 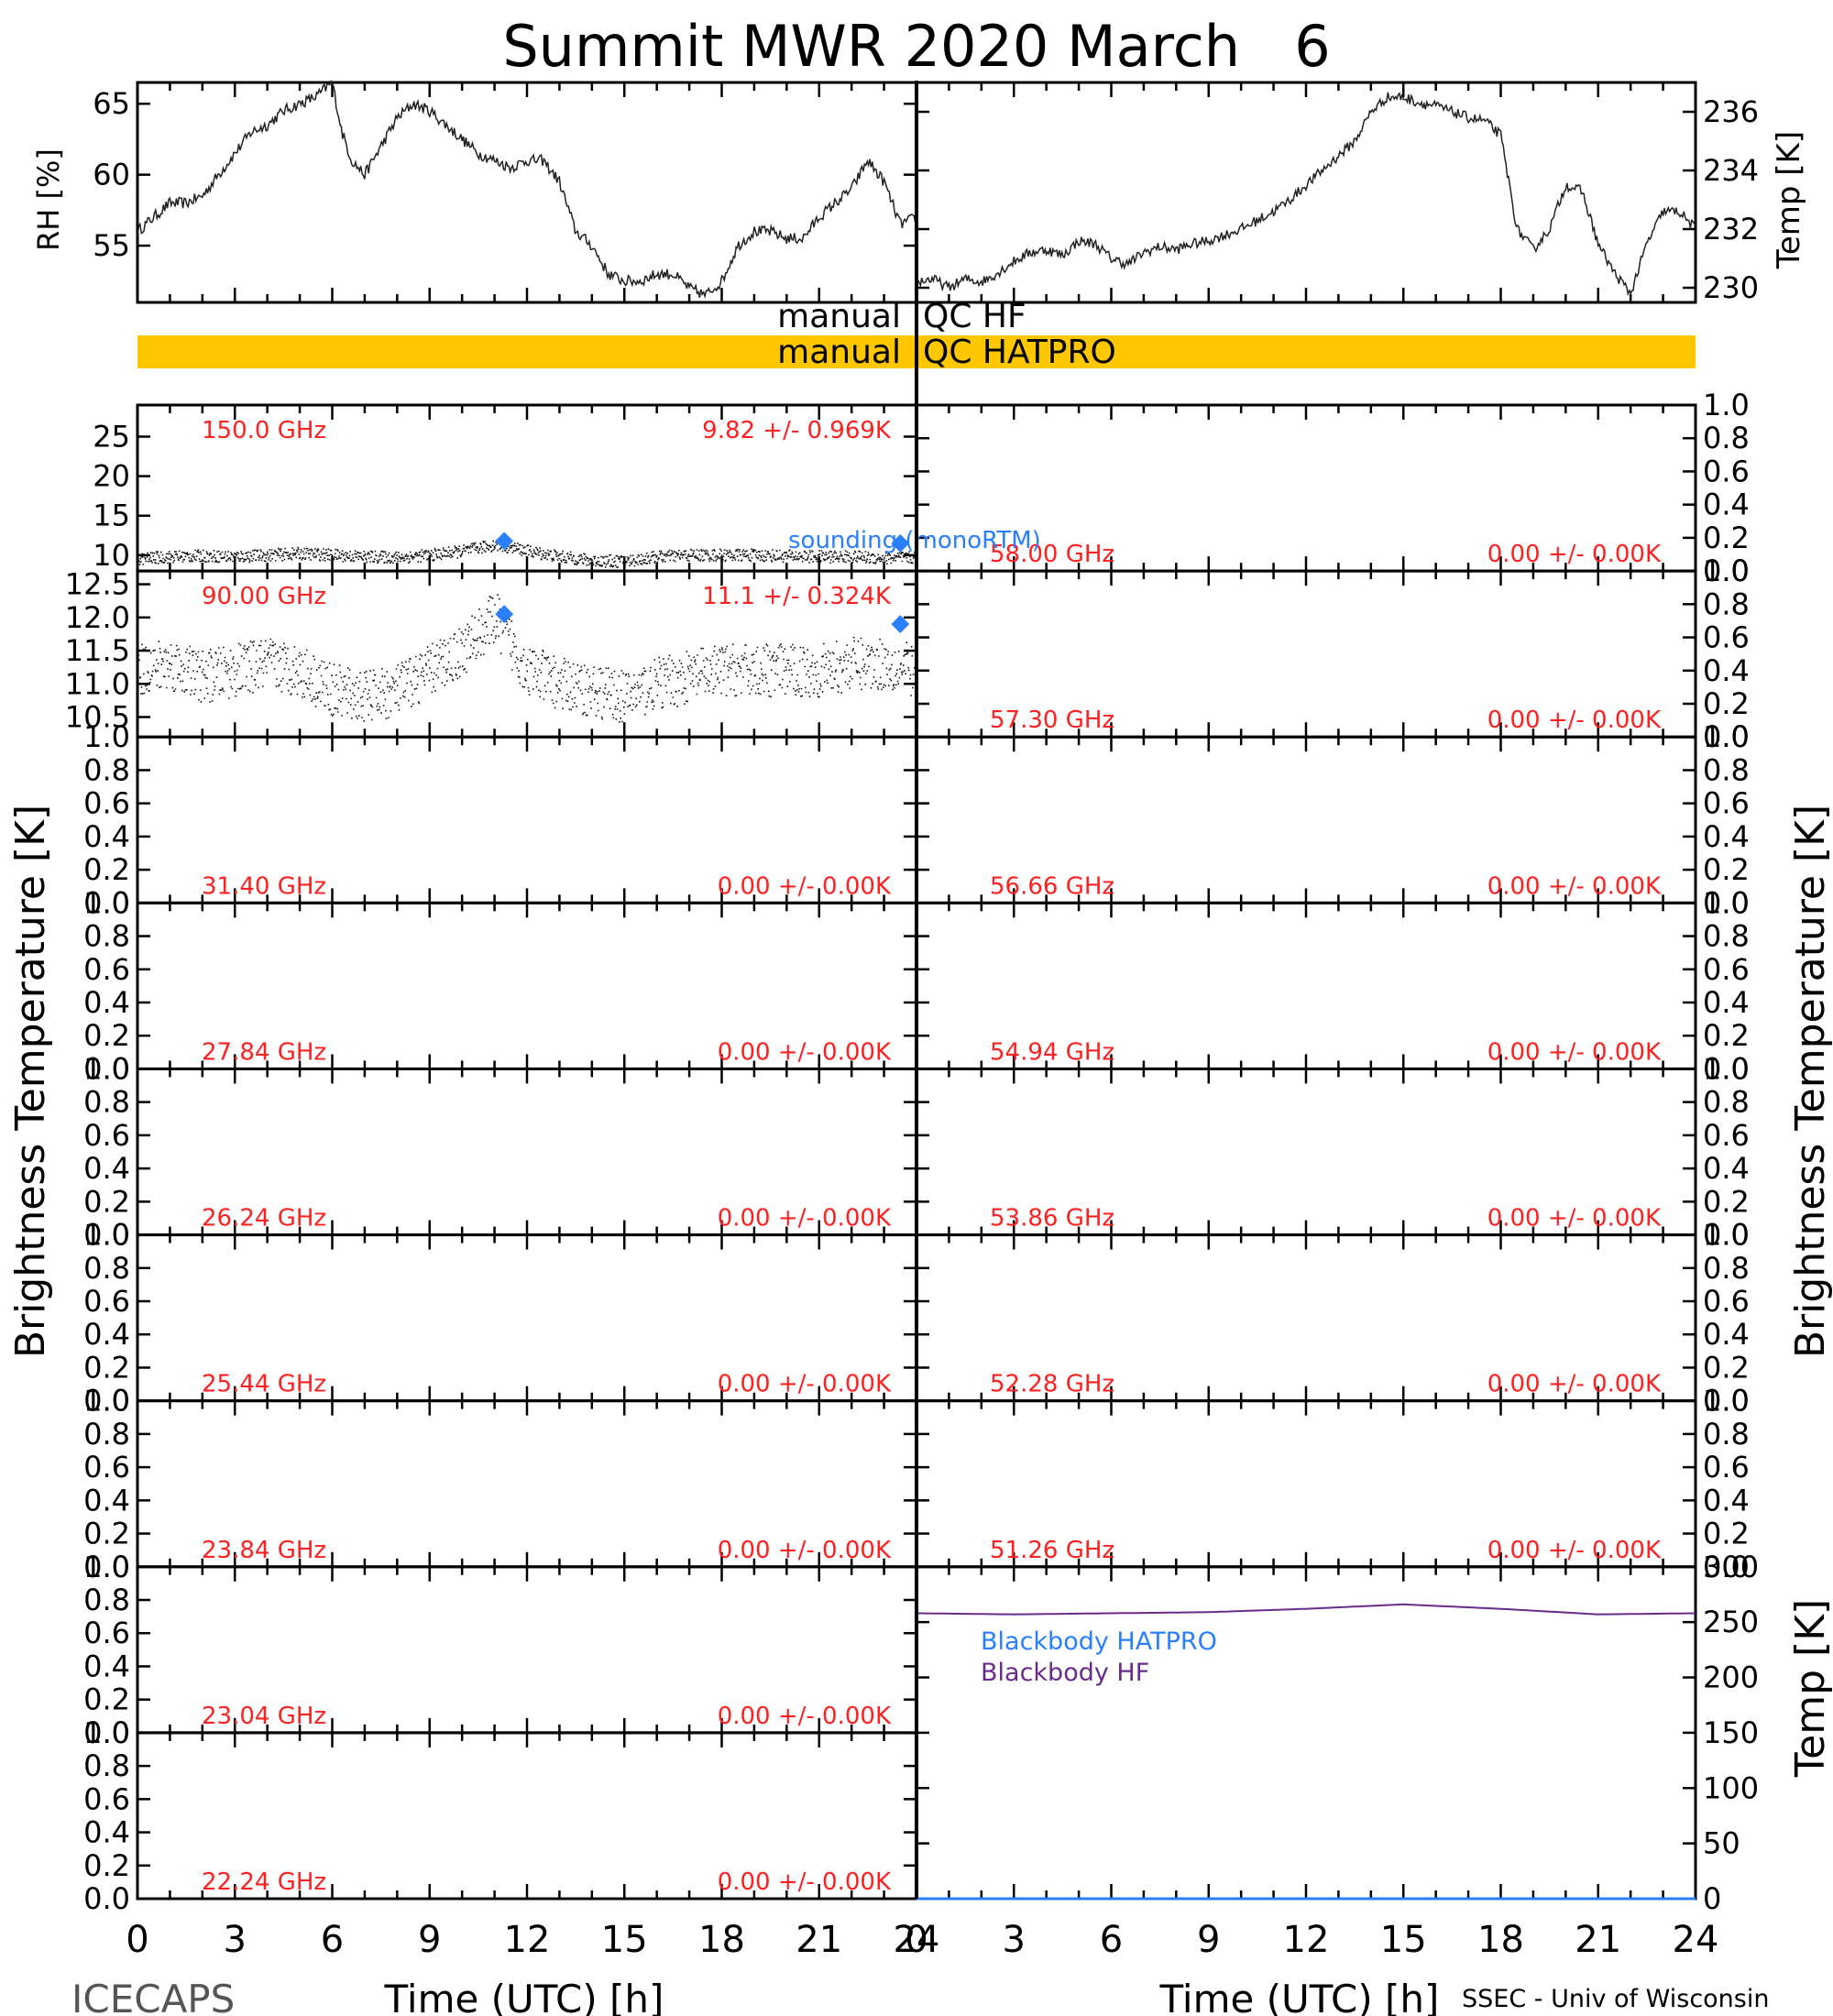 I want to click on tb-left-1-freq-label: 90.00 GHz, so click(x=264, y=596).